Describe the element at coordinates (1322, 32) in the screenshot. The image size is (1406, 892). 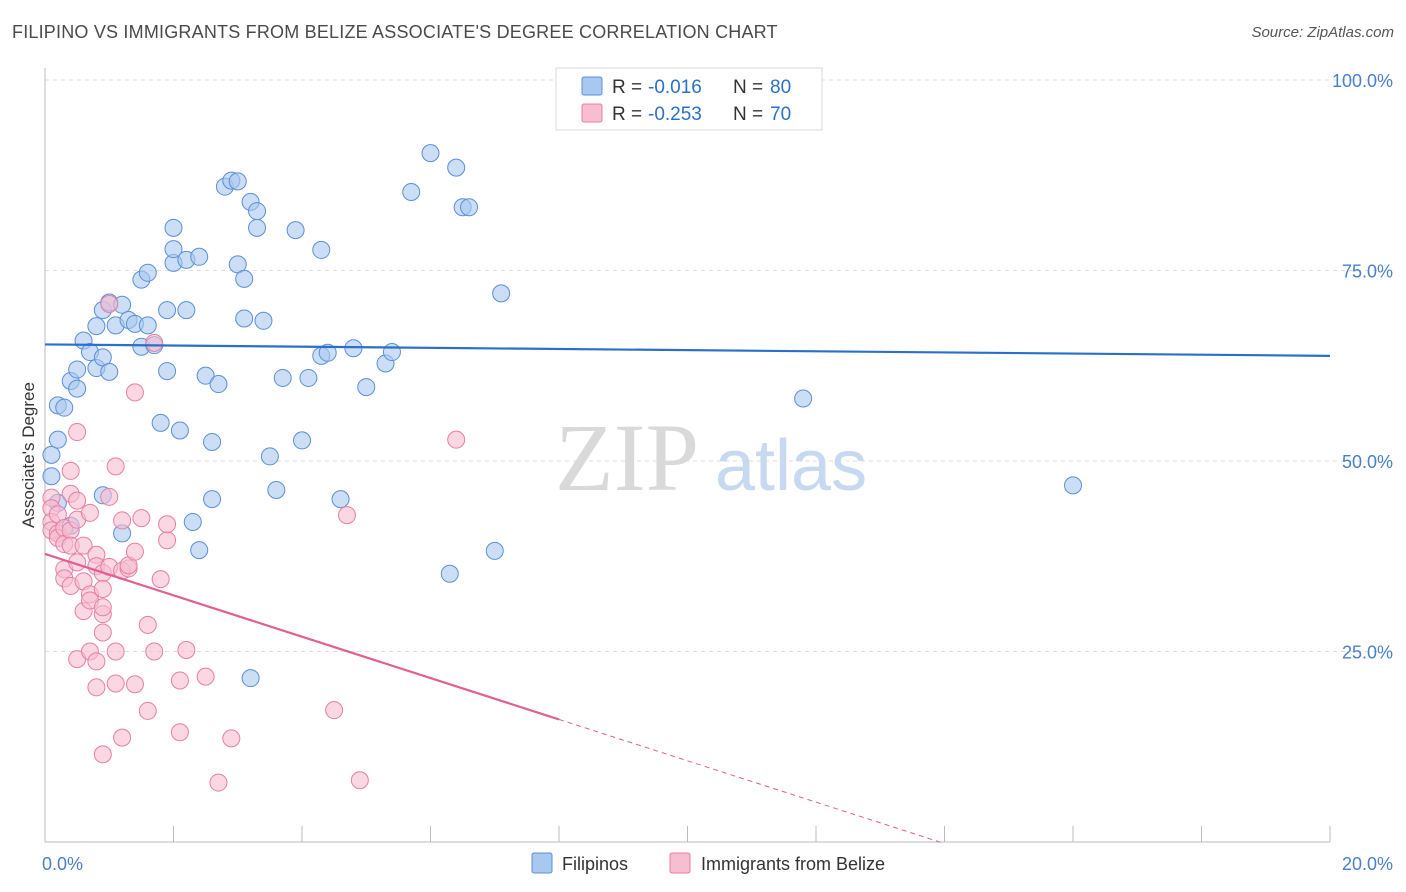
I see `source-label: Source: ZipAtlas.com` at that location.